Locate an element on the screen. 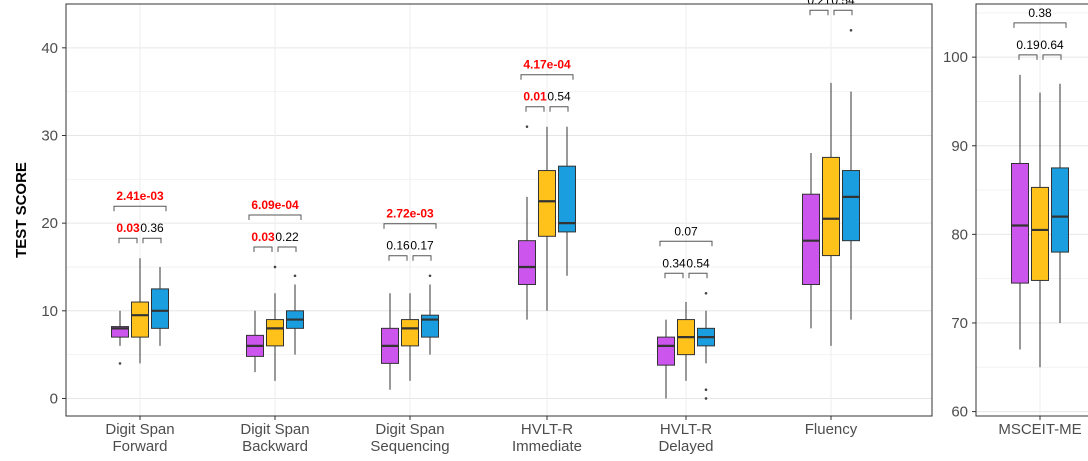 This screenshot has width=1088, height=461. y-tick-label: 80 is located at coordinates (959, 234).